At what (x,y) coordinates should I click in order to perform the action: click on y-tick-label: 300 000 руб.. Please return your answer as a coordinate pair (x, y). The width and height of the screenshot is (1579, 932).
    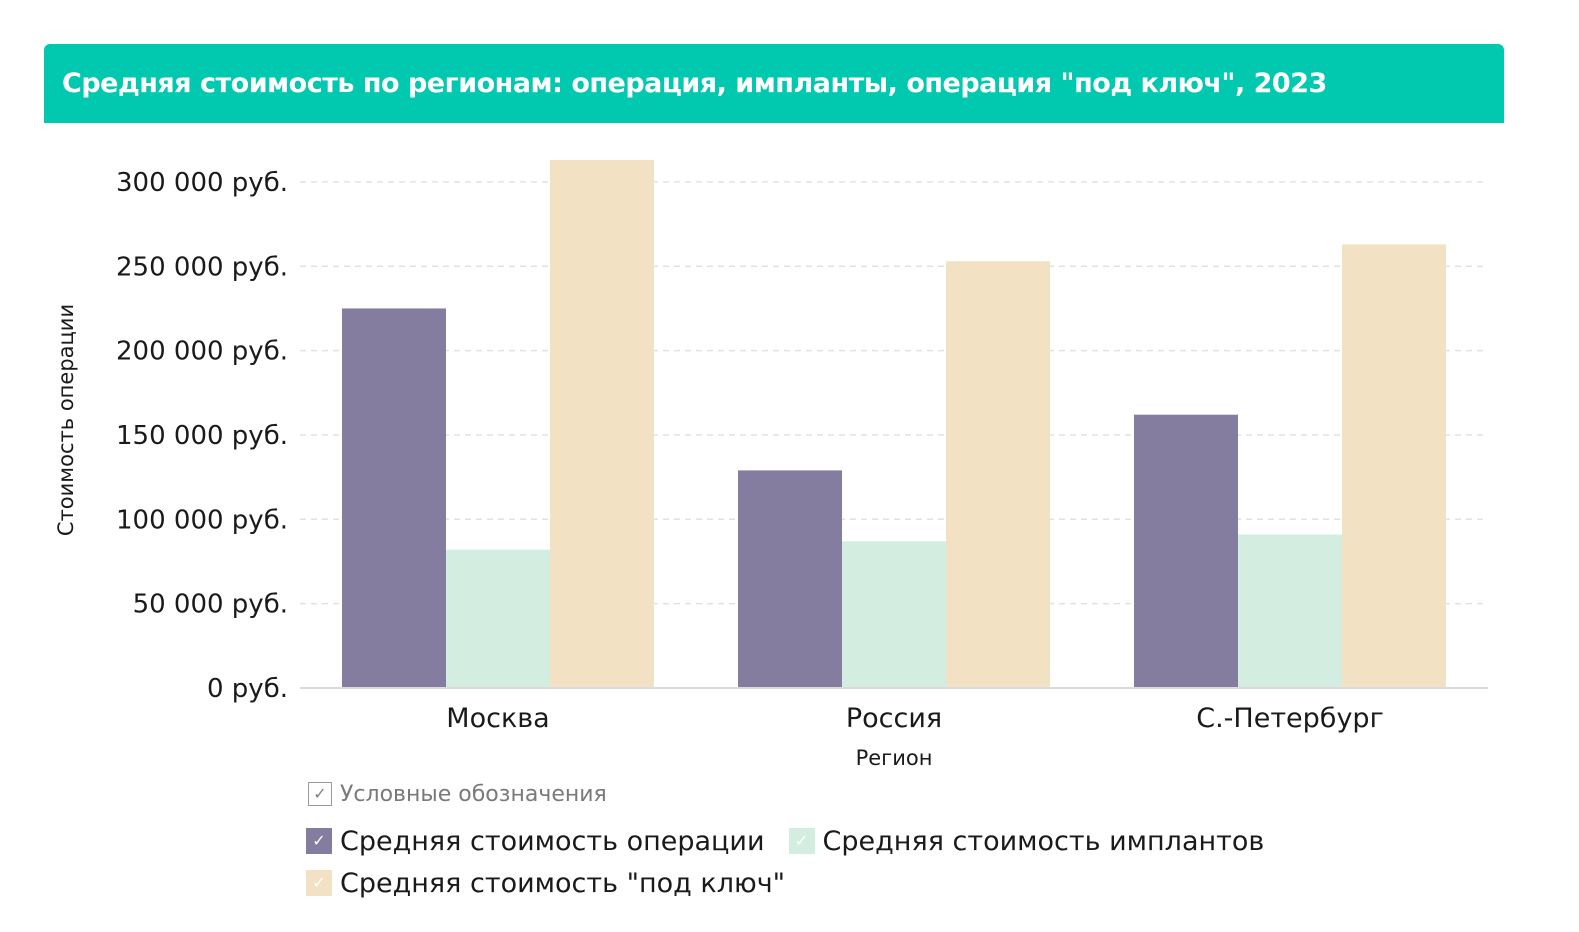
    Looking at the image, I should click on (202, 183).